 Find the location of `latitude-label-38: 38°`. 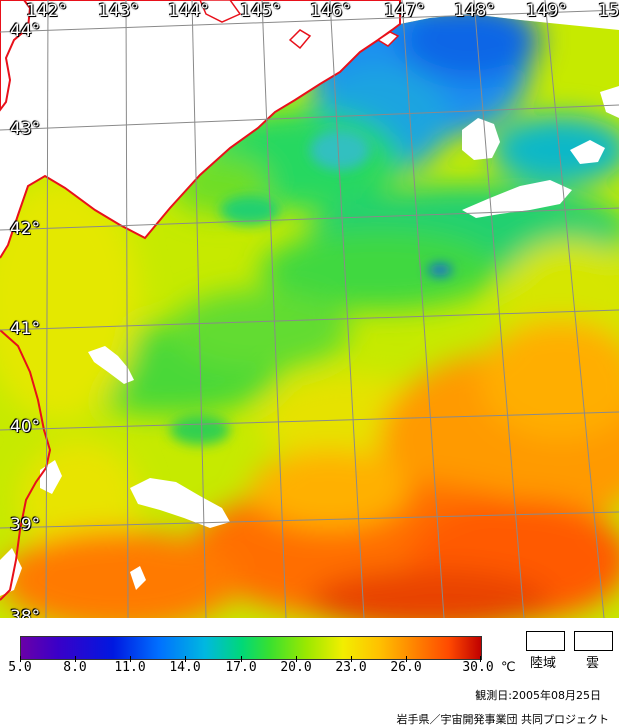

latitude-label-38: 38° is located at coordinates (25, 612).